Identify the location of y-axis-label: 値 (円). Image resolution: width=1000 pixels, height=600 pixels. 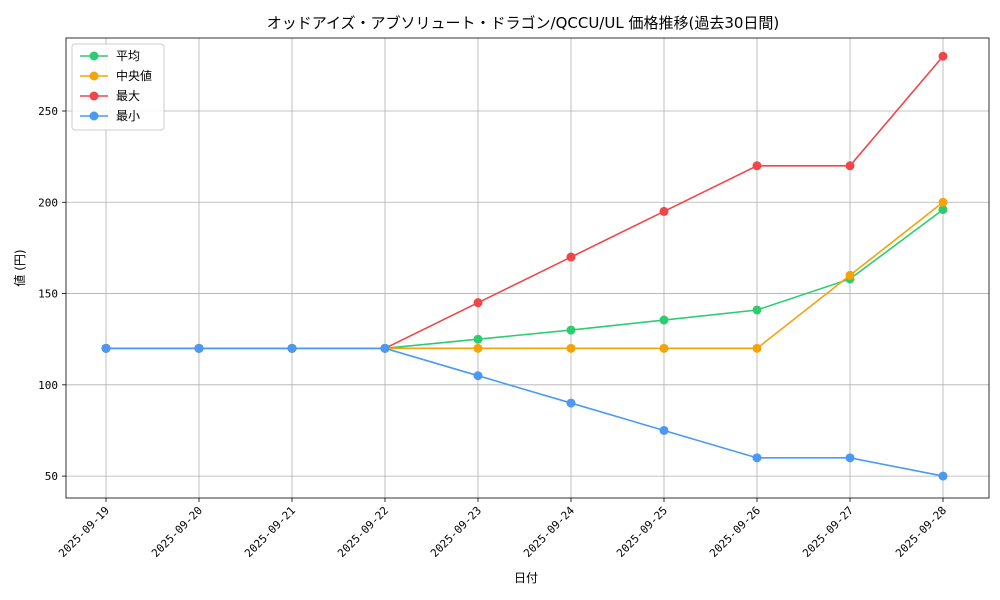
(19, 267).